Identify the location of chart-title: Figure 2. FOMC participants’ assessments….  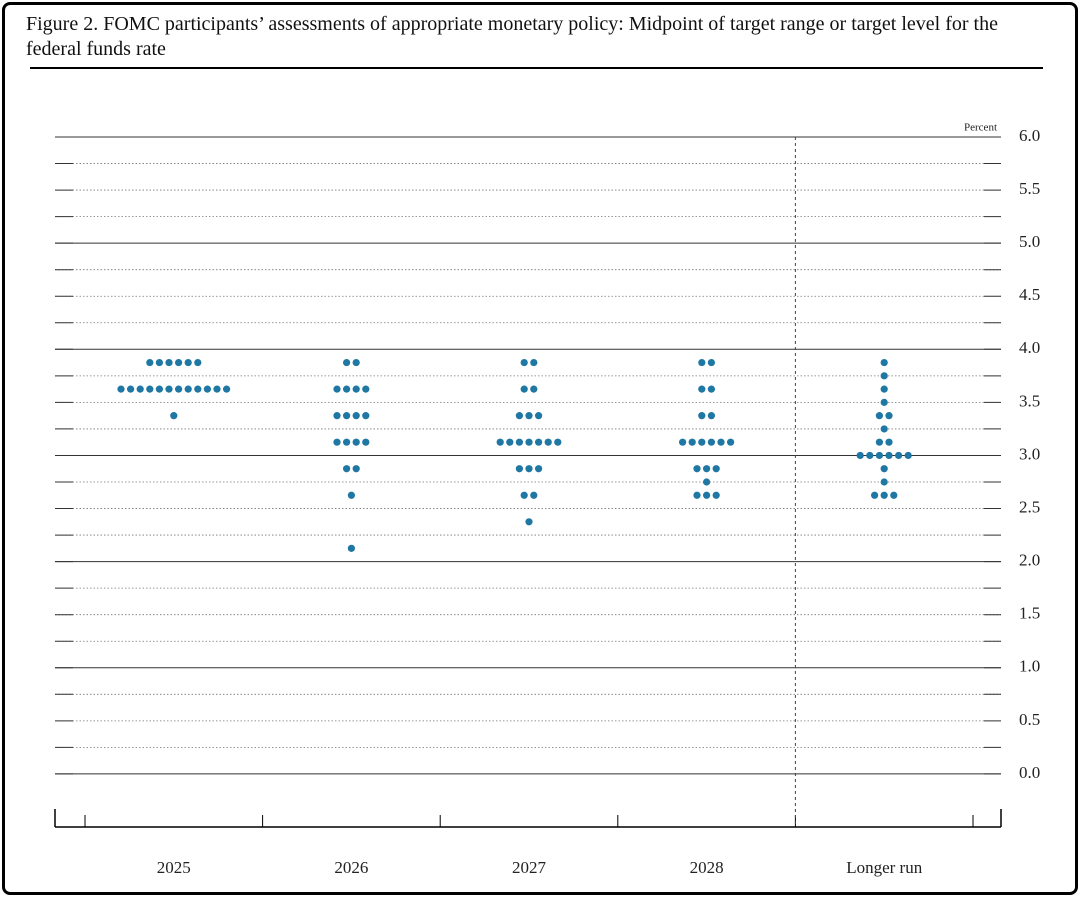
(512, 36).